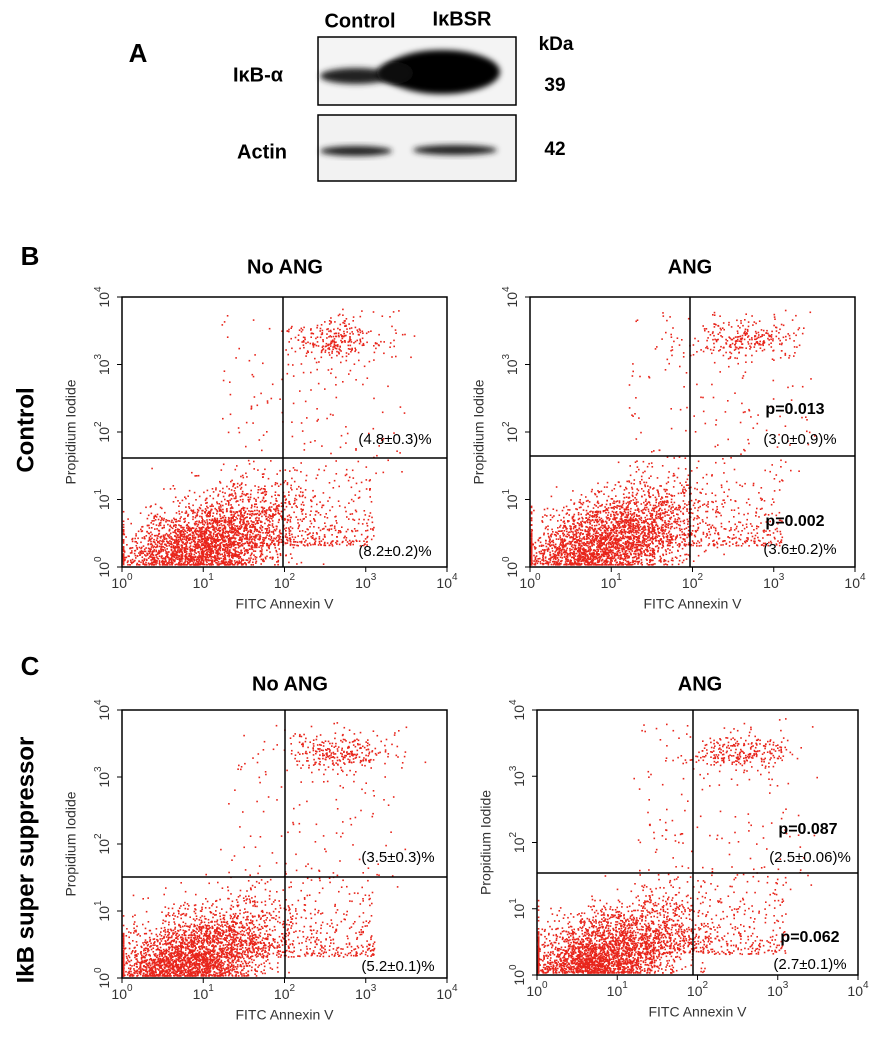  What do you see at coordinates (30, 666) in the screenshot?
I see `panel-label: C` at bounding box center [30, 666].